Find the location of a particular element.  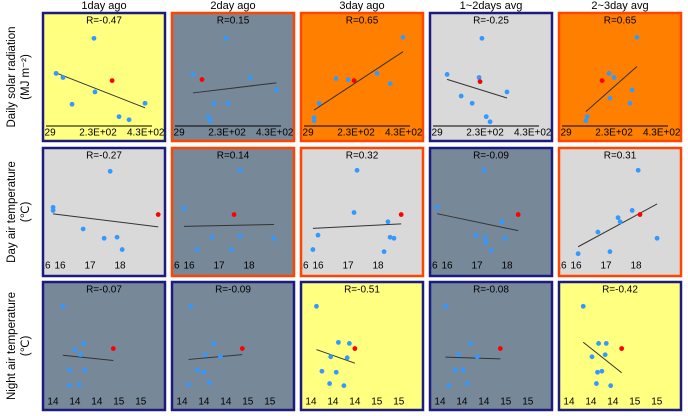

x-tick-label: 2.3E+02 is located at coordinates (356, 133).